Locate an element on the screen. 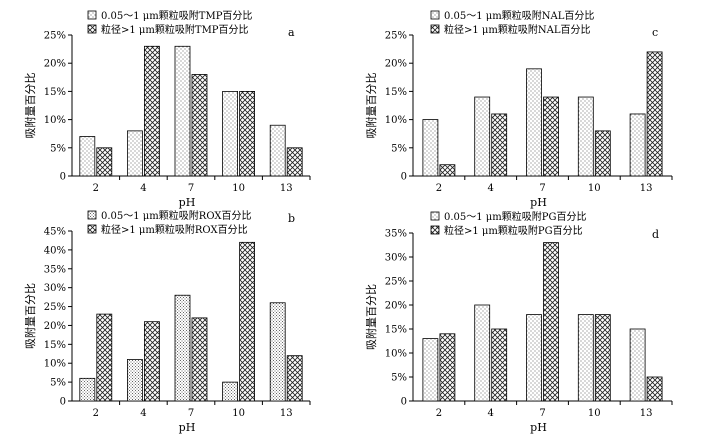 The image size is (707, 441). legend-label: 粒径>1 μm颗粒吸附TMP百分比 is located at coordinates (175, 29).